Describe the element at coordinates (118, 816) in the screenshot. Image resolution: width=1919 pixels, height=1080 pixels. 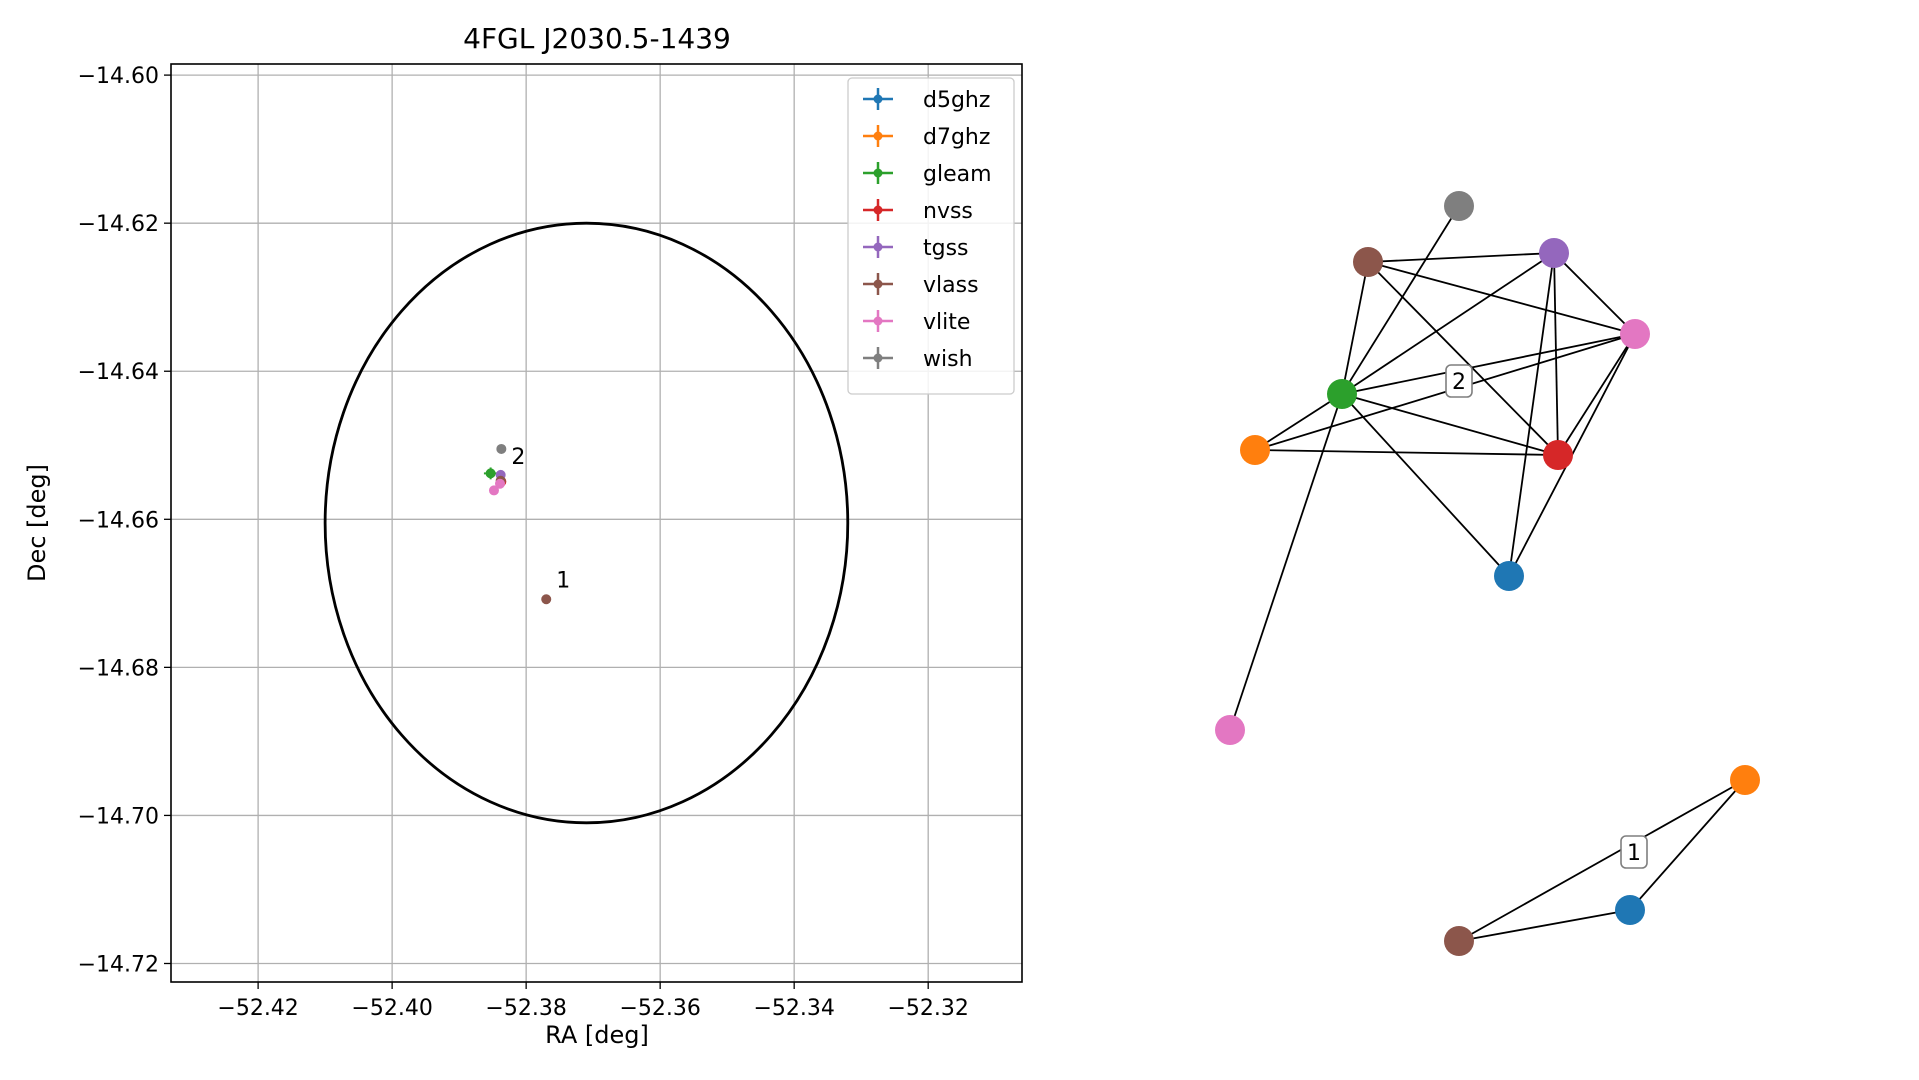
I see `y-tick-label: −14.70` at that location.